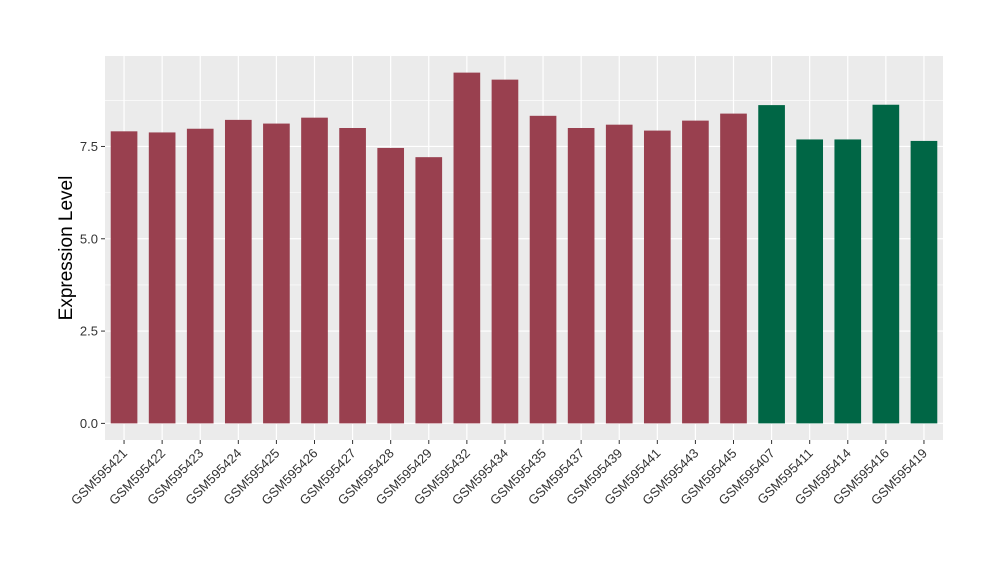 The width and height of the screenshot is (1000, 580). I want to click on y-tick-label: 5.0, so click(89, 238).